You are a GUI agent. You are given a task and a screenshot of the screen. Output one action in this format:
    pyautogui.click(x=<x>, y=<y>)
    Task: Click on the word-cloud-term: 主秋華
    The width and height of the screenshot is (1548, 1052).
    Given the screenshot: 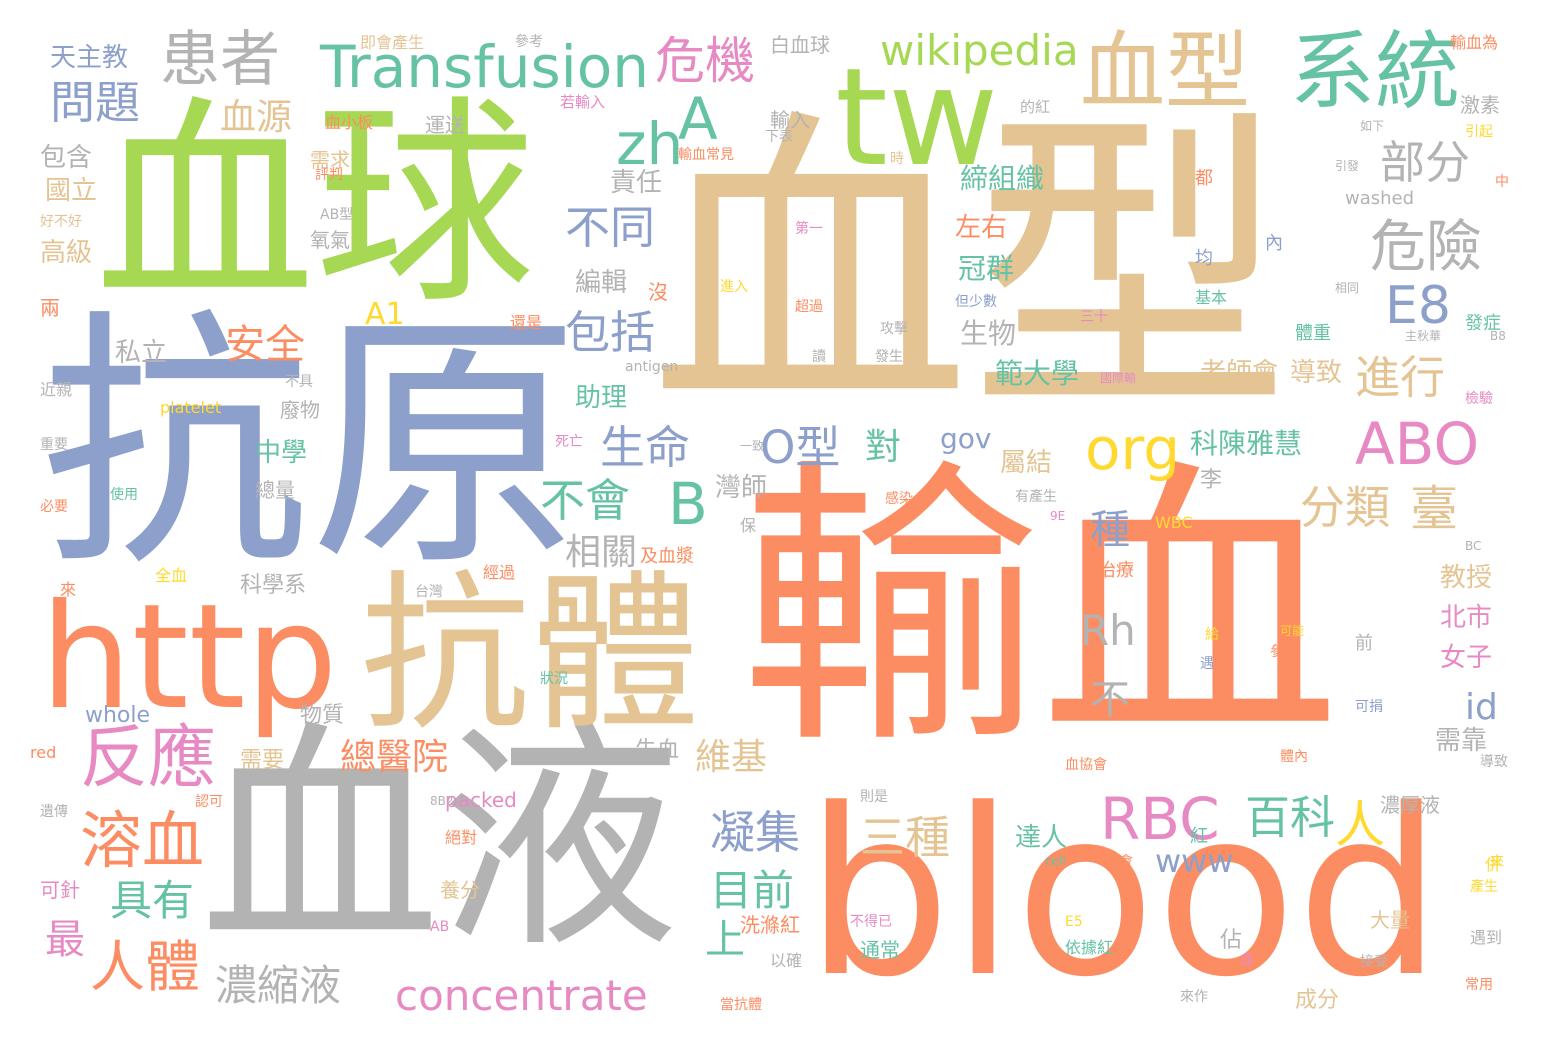 What is the action you would take?
    pyautogui.click(x=1423, y=336)
    